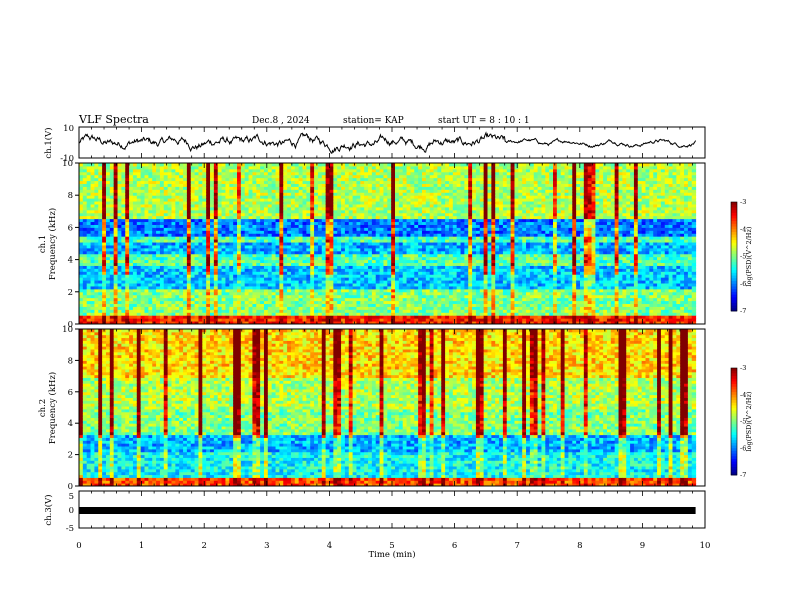  What do you see at coordinates (212, 223) in the screenshot?
I see `spectrogram-cell-1904` at bounding box center [212, 223].